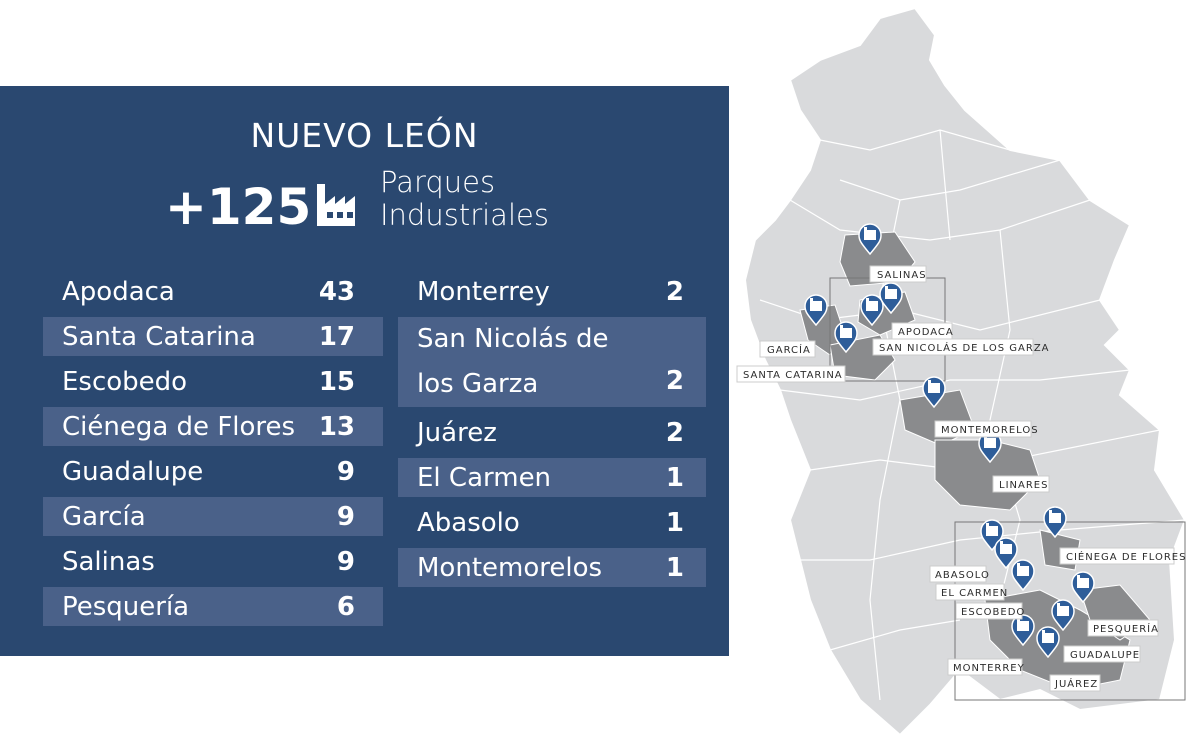 This screenshot has width=1200, height=740. I want to click on municipality-name: Montemorelos, so click(510, 567).